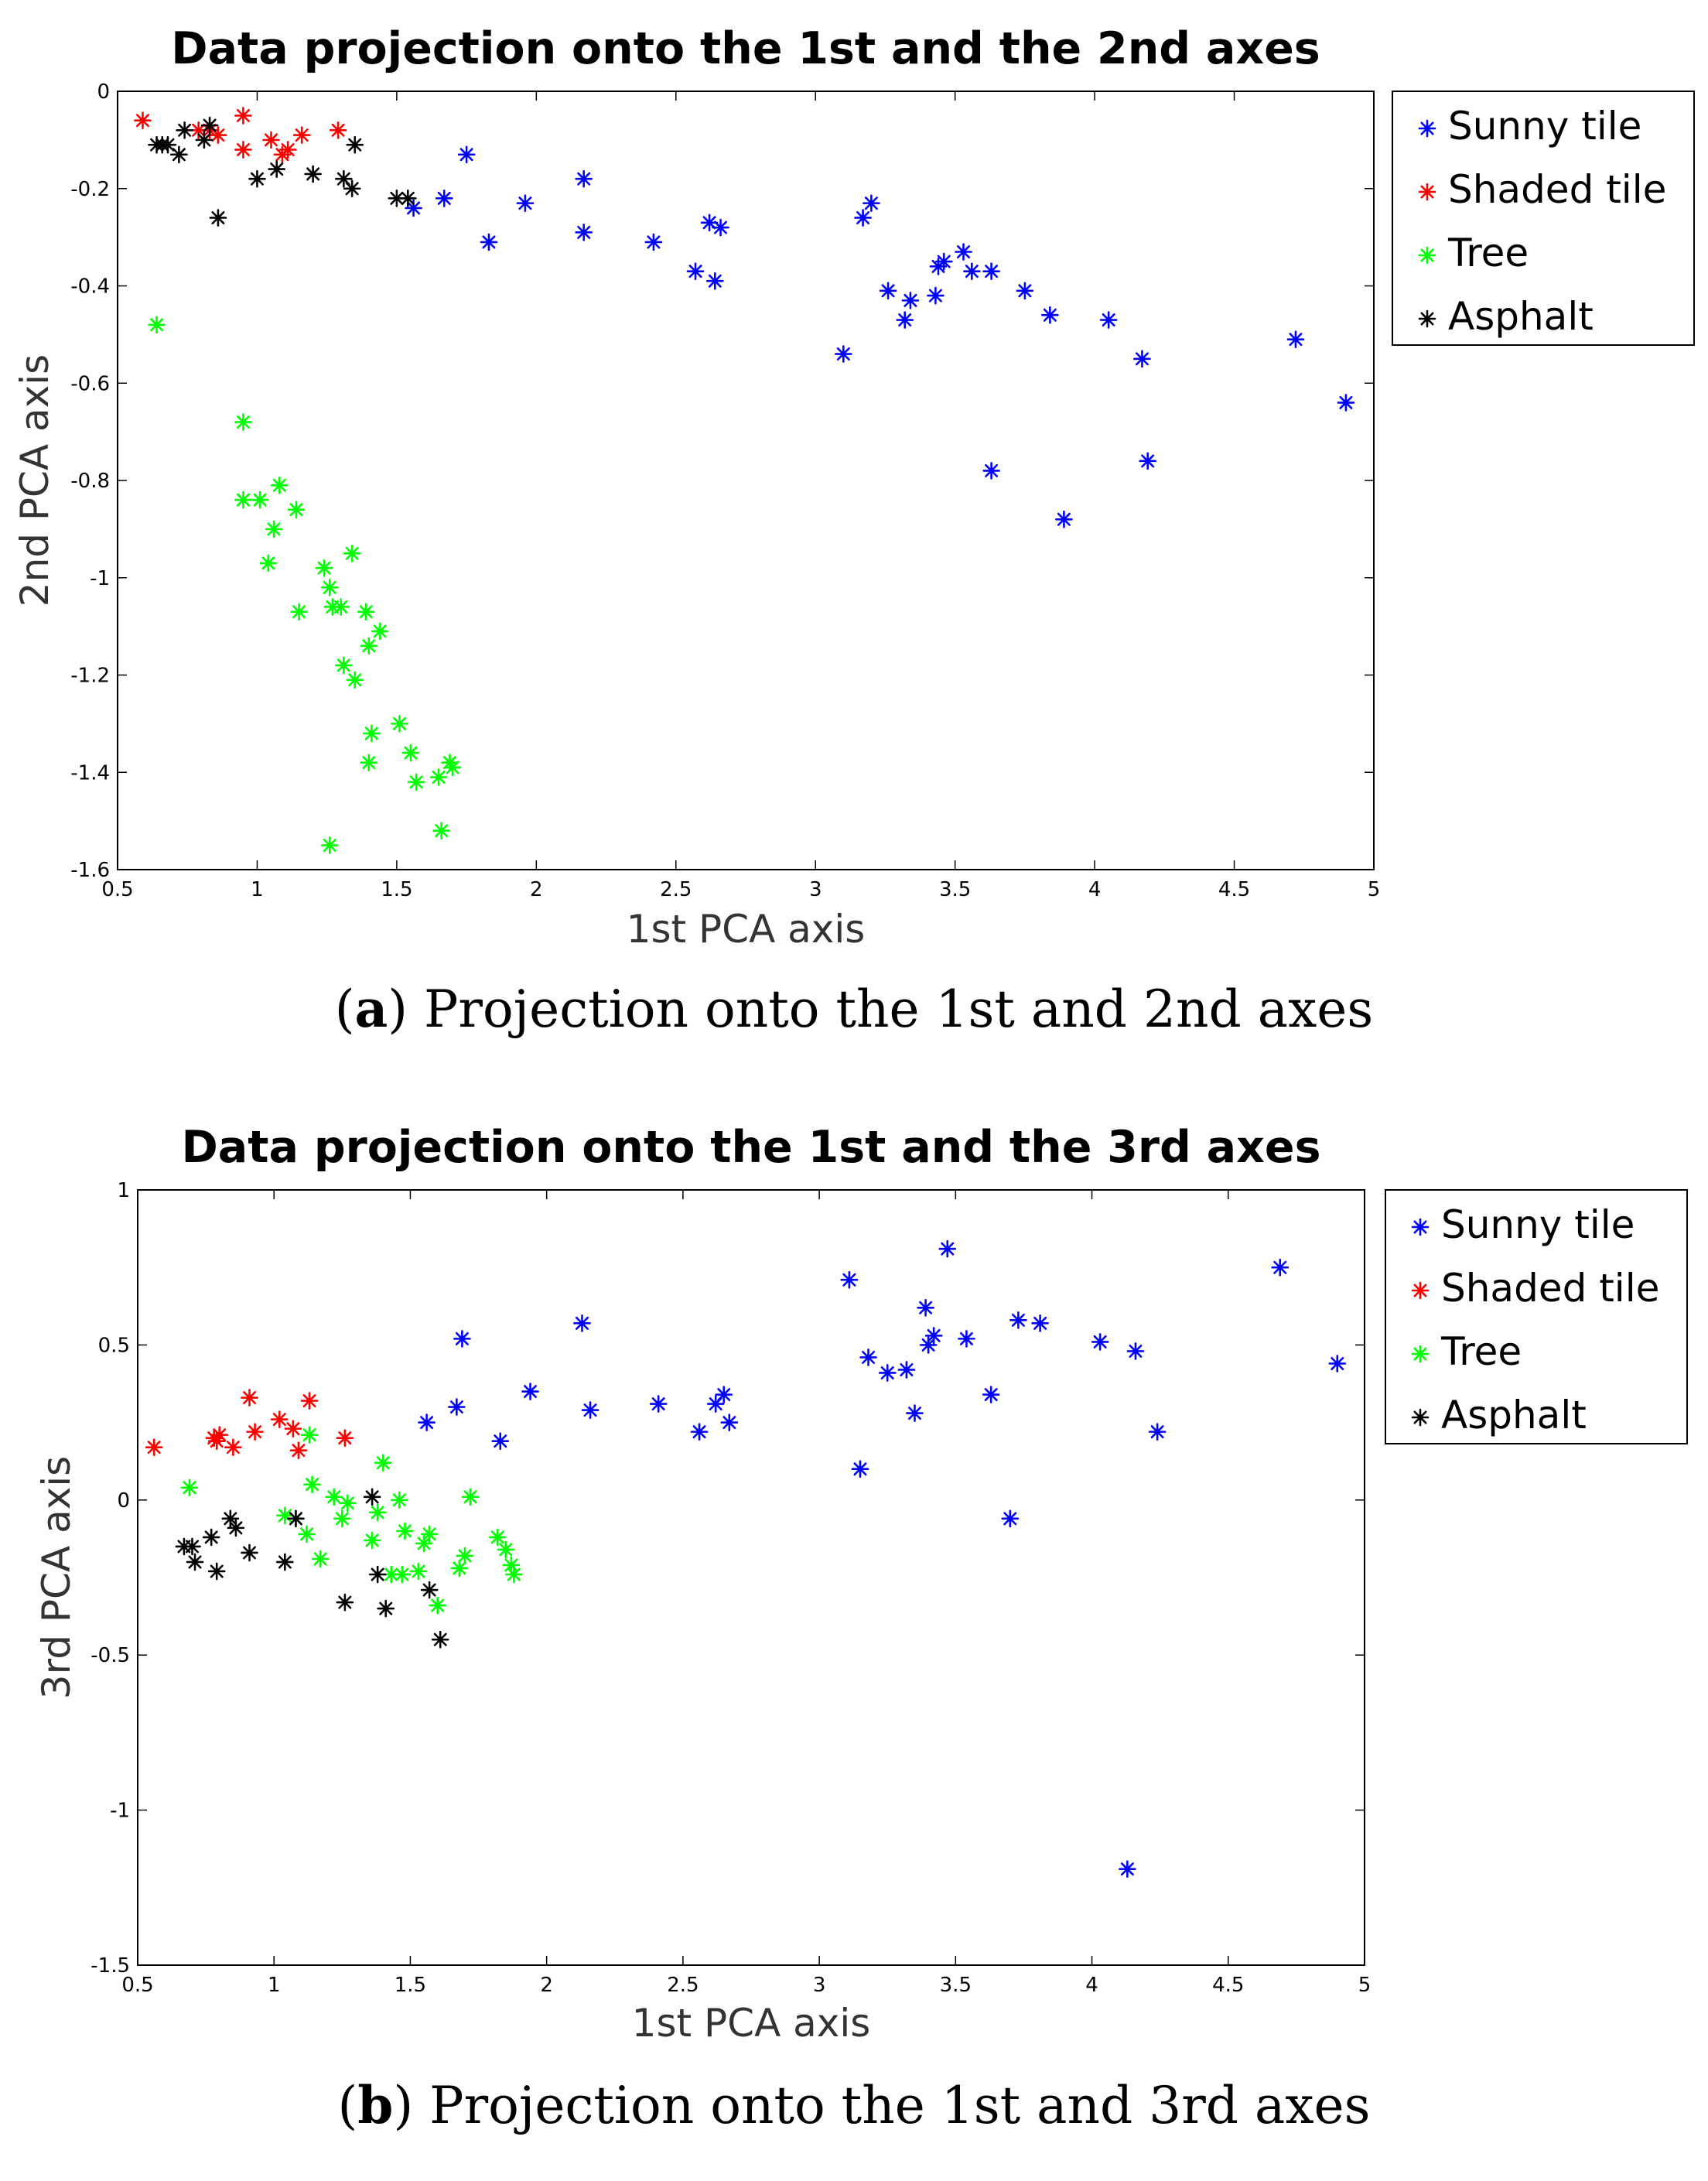  What do you see at coordinates (1514, 1415) in the screenshot?
I see `legend-label-asphalt: Asphalt` at bounding box center [1514, 1415].